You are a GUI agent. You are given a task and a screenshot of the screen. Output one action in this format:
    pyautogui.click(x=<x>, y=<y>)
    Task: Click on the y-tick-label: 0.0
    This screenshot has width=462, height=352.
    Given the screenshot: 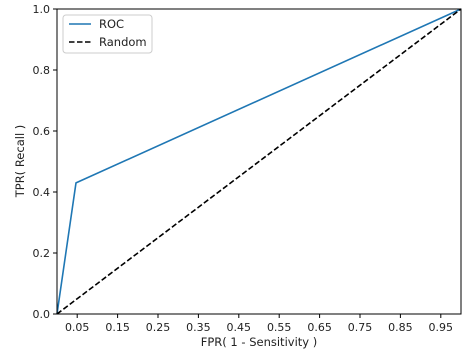 What is the action you would take?
    pyautogui.click(x=42, y=314)
    